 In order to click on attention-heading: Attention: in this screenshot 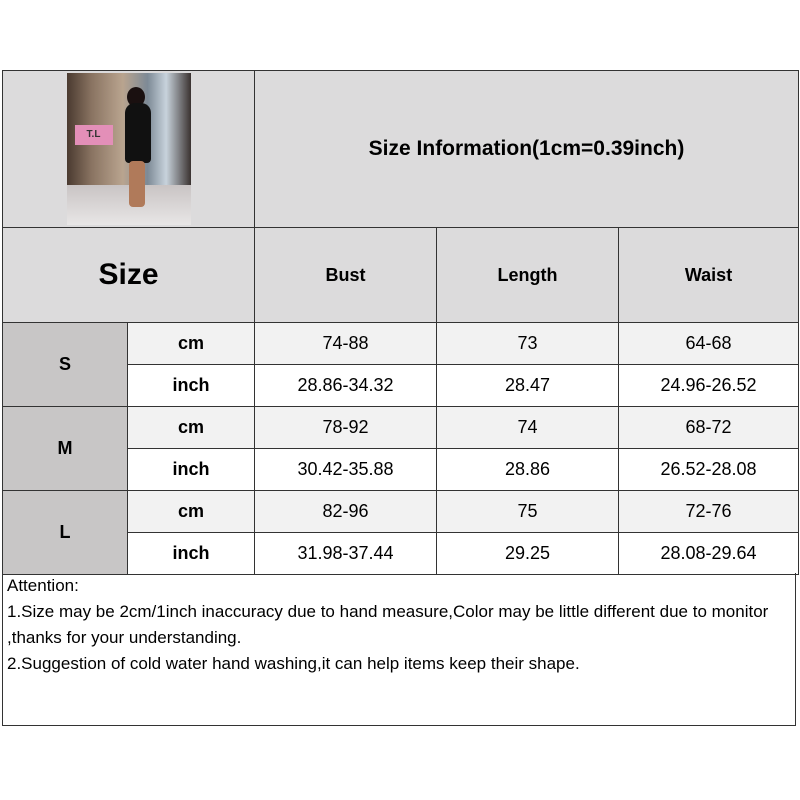, I will do `click(43, 585)`.